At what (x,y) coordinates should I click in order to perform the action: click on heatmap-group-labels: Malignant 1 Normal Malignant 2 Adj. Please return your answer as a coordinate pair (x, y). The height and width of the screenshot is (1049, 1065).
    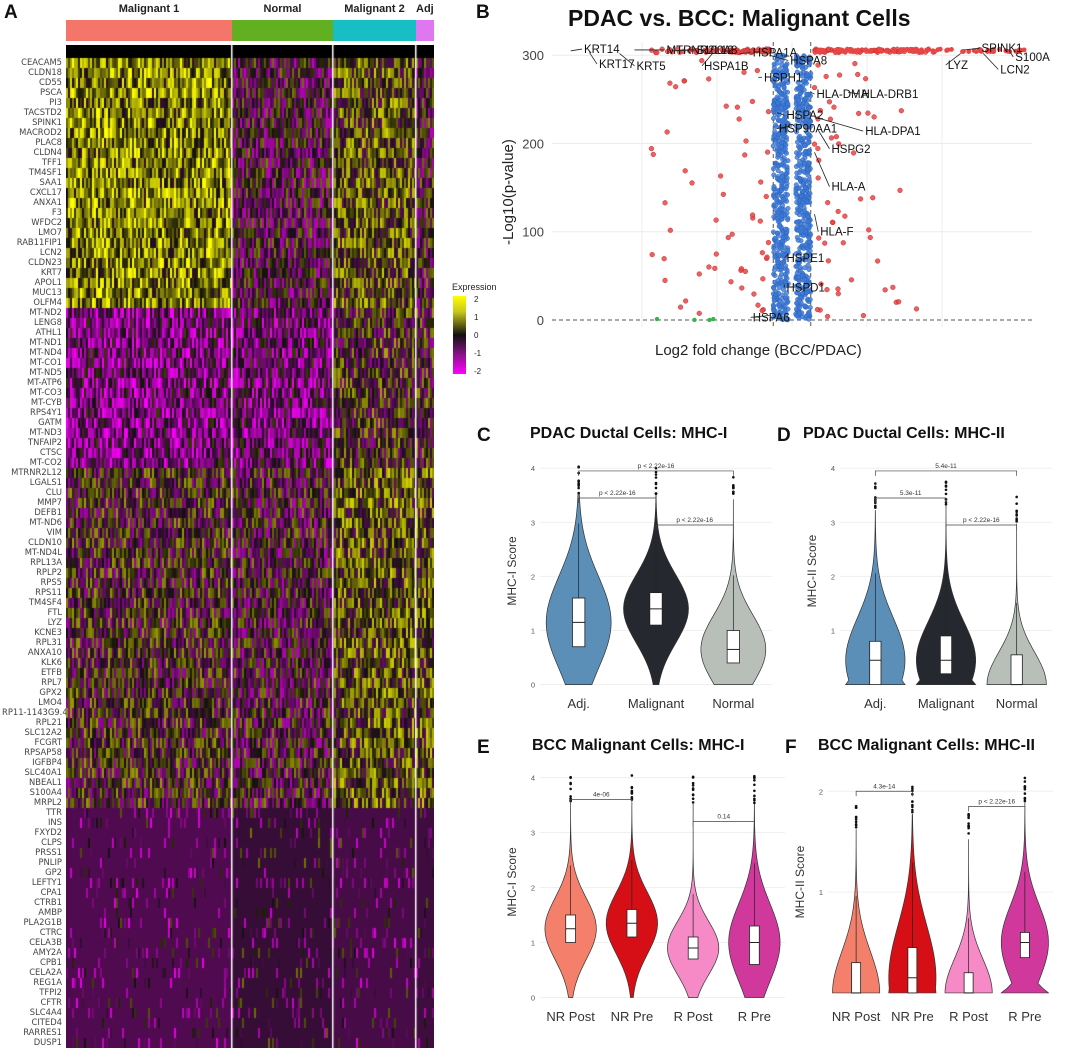
    Looking at the image, I should click on (250, 11).